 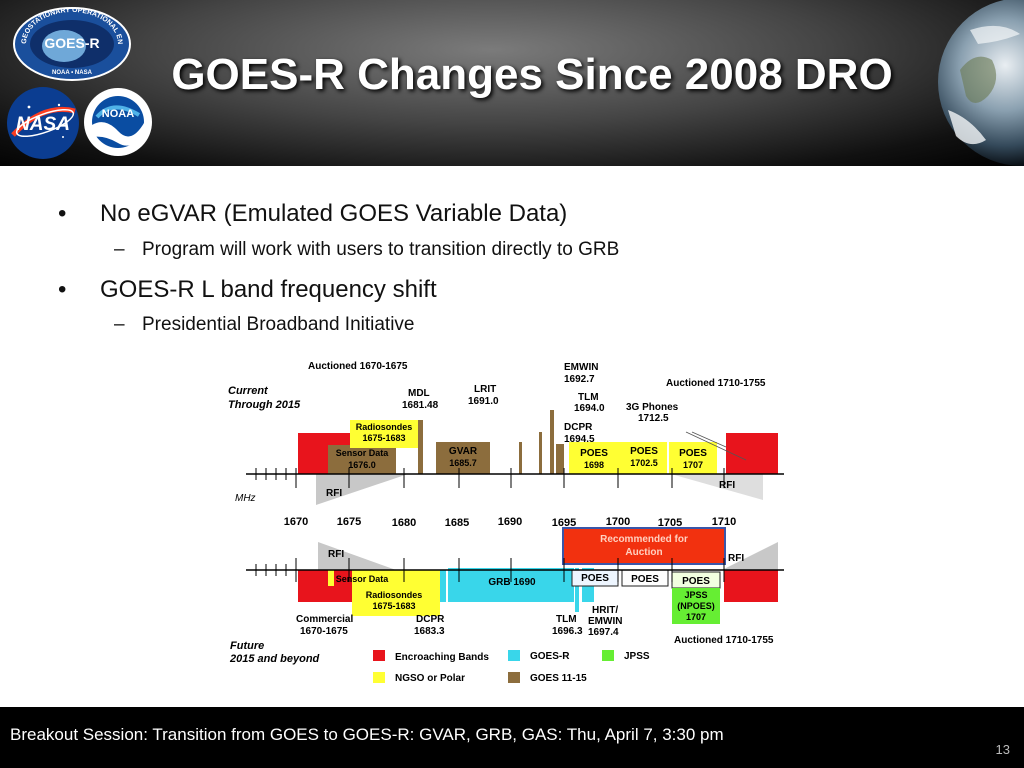 What do you see at coordinates (296, 522) in the screenshot?
I see `freq-label: 1670` at bounding box center [296, 522].